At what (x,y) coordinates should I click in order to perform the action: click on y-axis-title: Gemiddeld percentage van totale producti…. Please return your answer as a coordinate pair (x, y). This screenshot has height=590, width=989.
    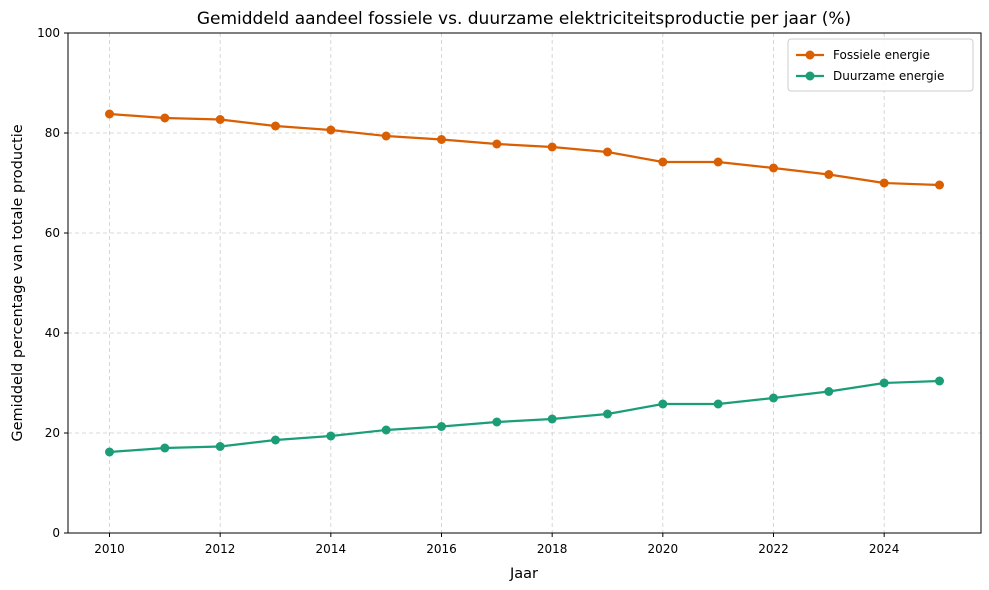
    Looking at the image, I should click on (18, 282).